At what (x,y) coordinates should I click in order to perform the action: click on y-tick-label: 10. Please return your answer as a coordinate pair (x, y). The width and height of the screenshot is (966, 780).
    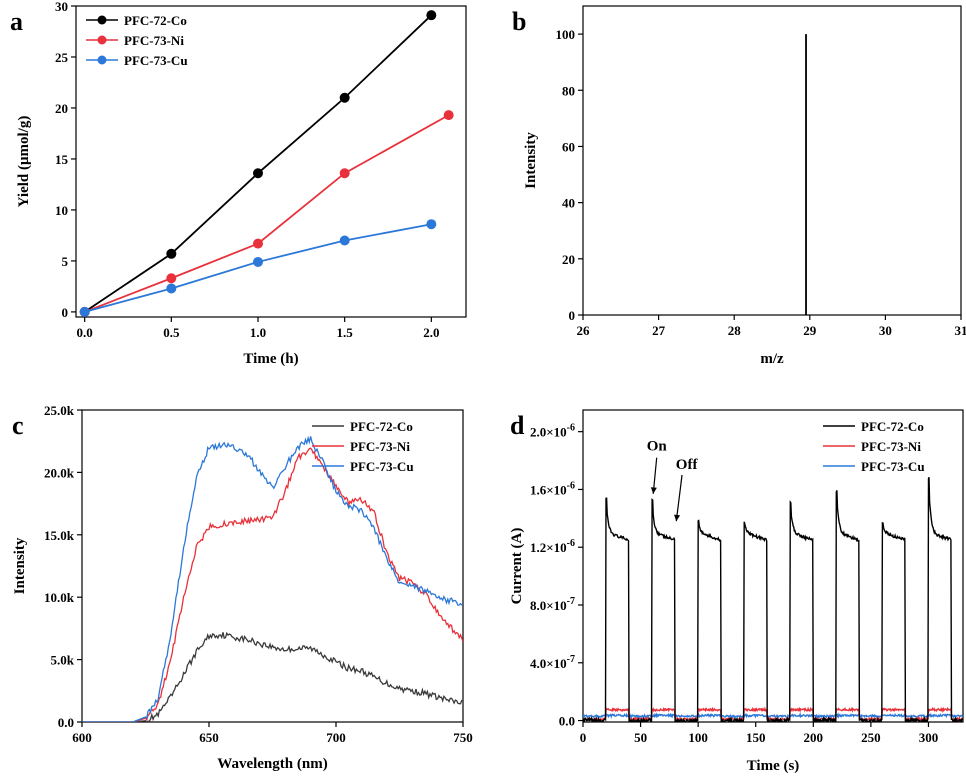
    Looking at the image, I should click on (61, 210).